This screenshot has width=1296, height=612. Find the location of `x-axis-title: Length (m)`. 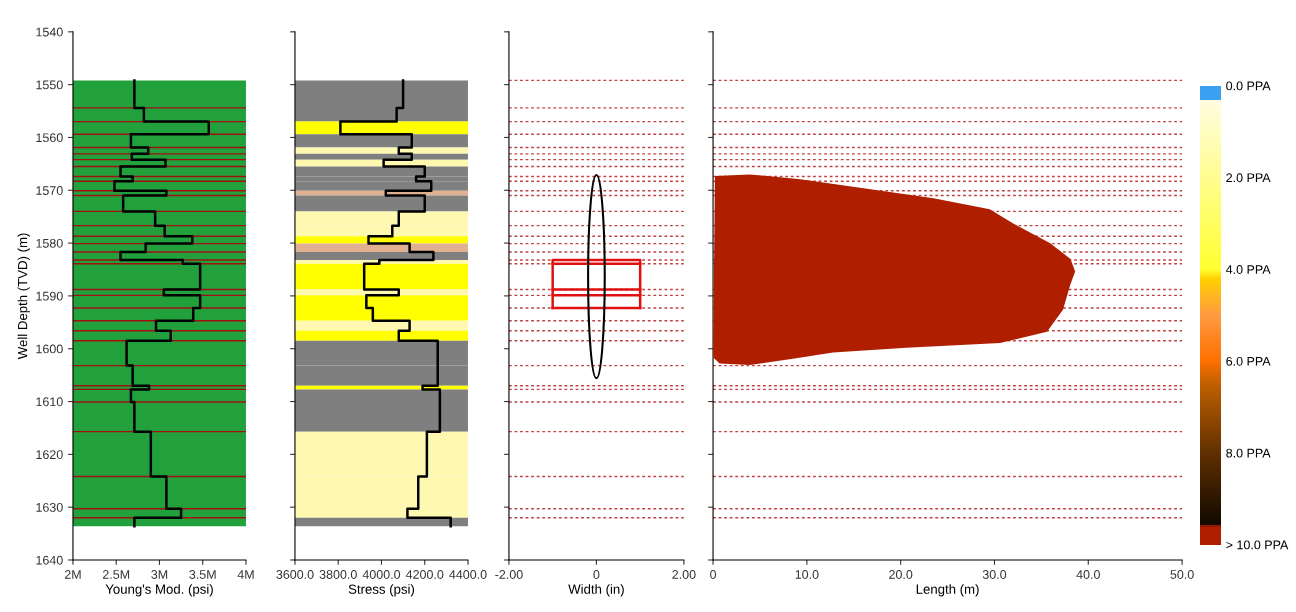

x-axis-title: Length (m) is located at coordinates (947, 590).